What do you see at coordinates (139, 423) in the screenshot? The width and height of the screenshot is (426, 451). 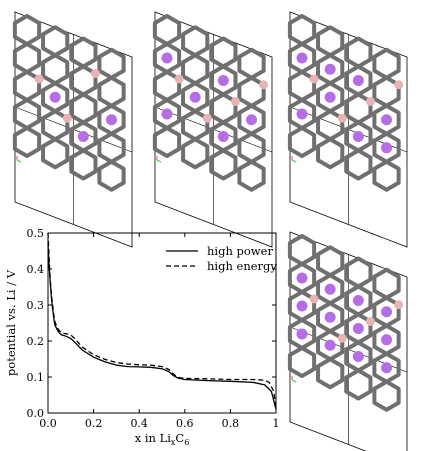 I see `x-tick-label: 0.4` at bounding box center [139, 423].